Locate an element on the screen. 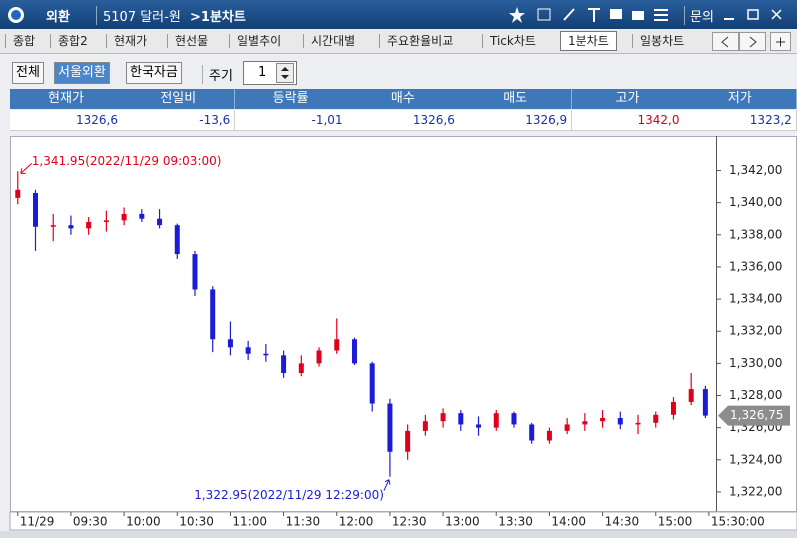  column-header: 매도 is located at coordinates (516, 99).